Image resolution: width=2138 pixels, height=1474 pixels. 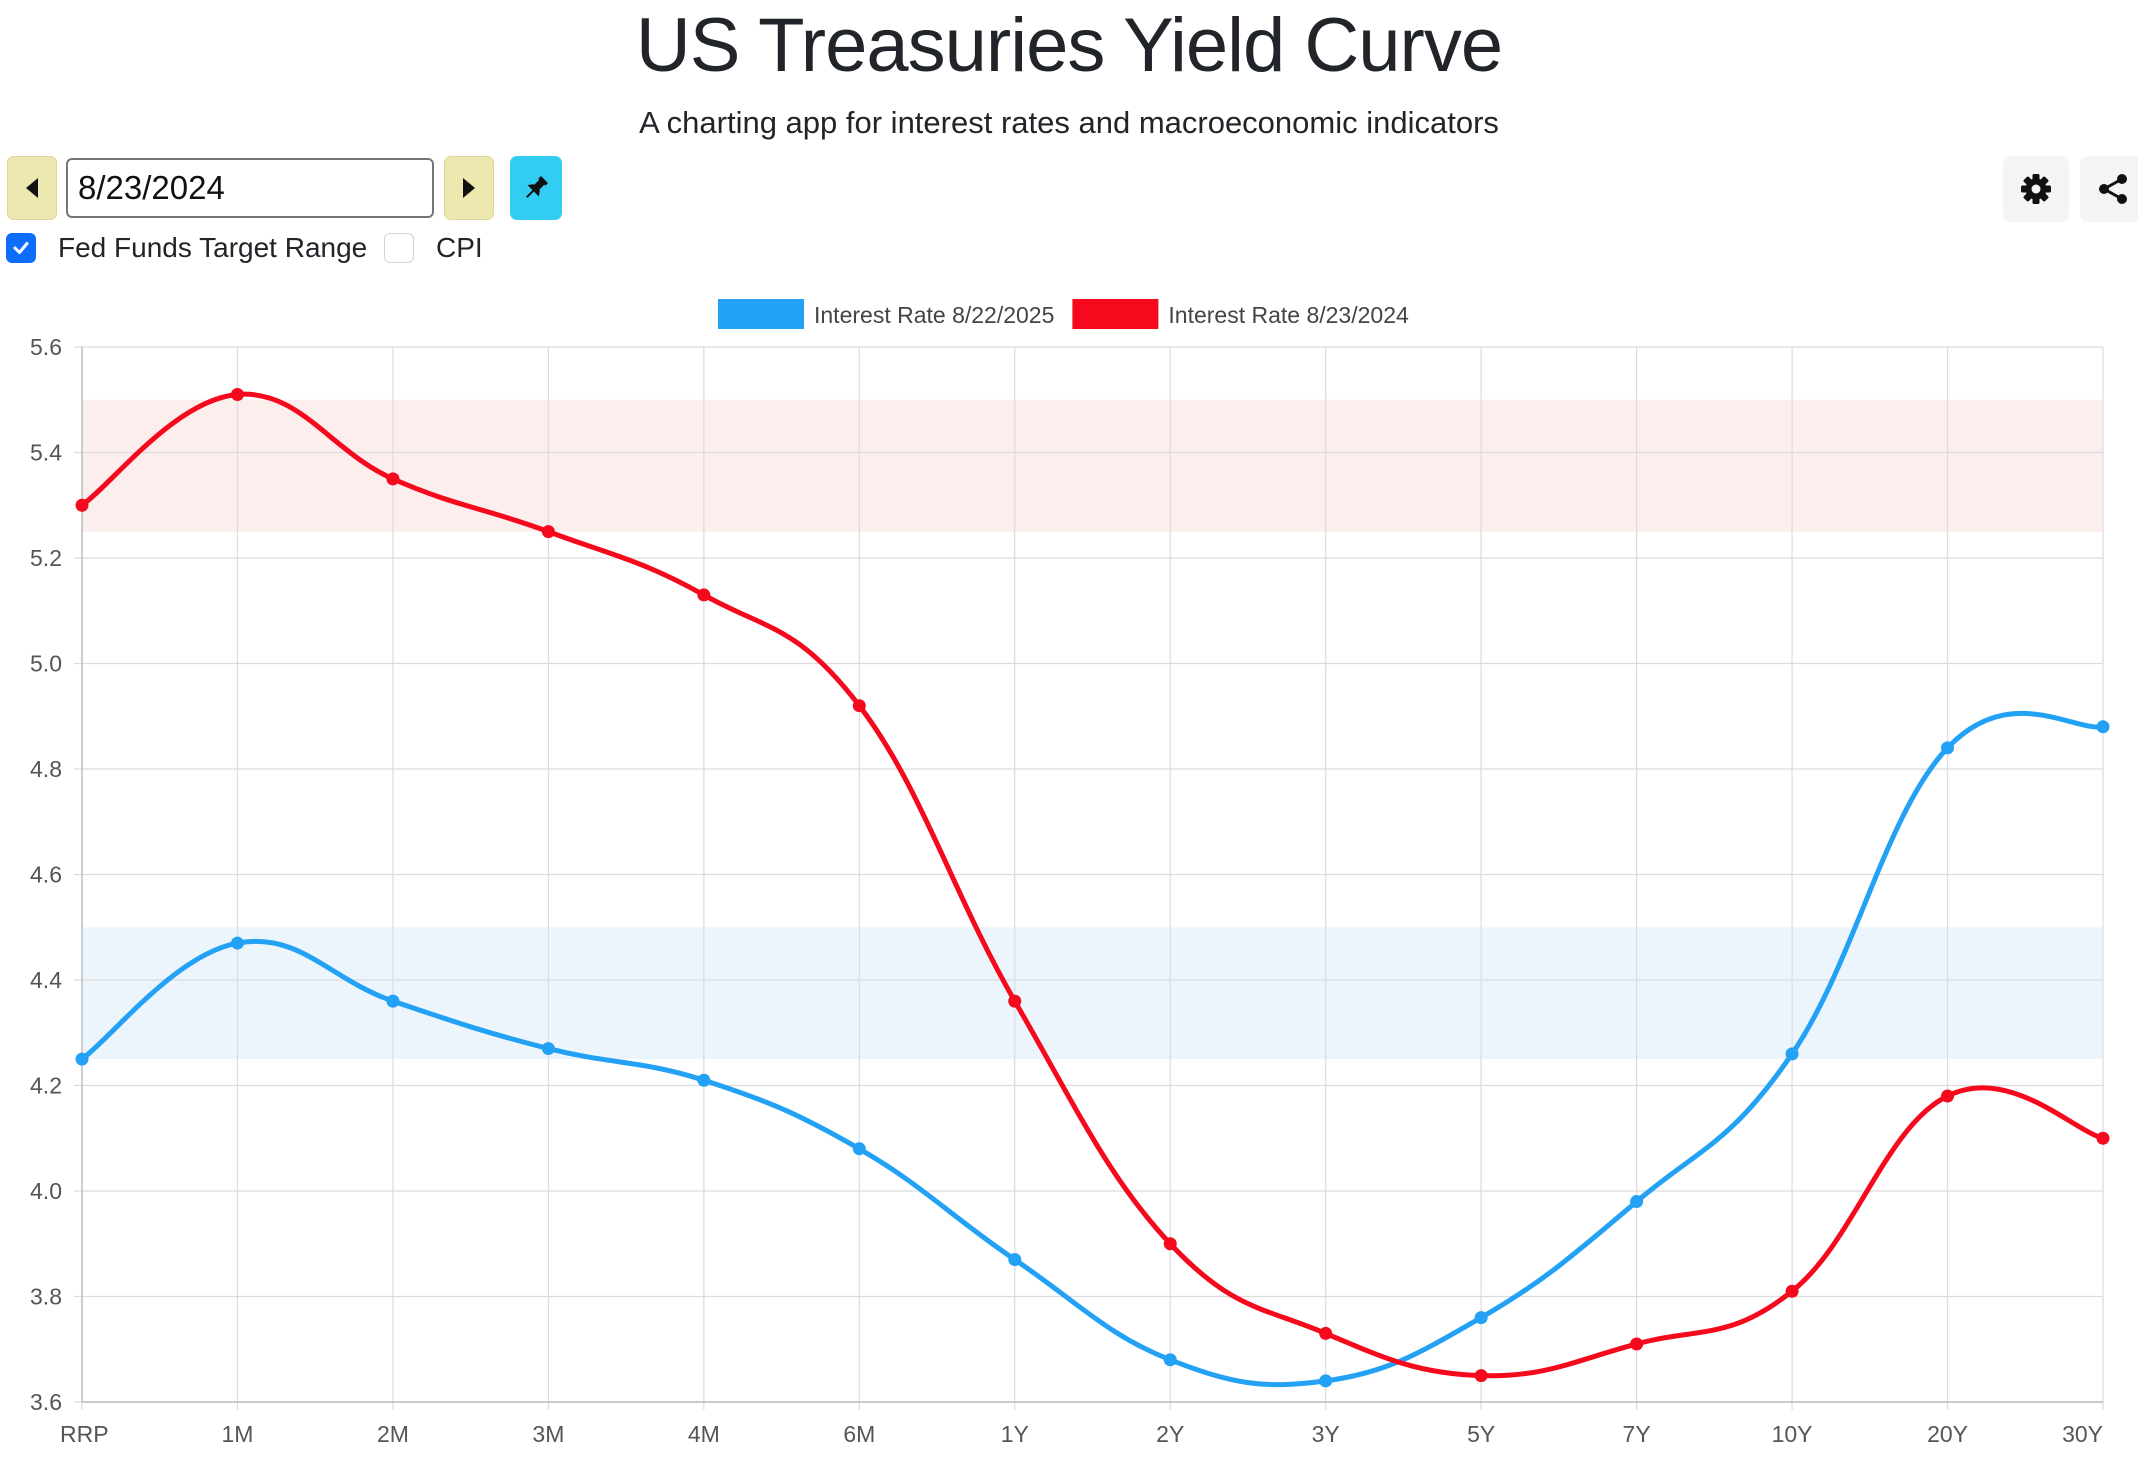 What do you see at coordinates (393, 479) in the screenshot?
I see `data-point-1-2M` at bounding box center [393, 479].